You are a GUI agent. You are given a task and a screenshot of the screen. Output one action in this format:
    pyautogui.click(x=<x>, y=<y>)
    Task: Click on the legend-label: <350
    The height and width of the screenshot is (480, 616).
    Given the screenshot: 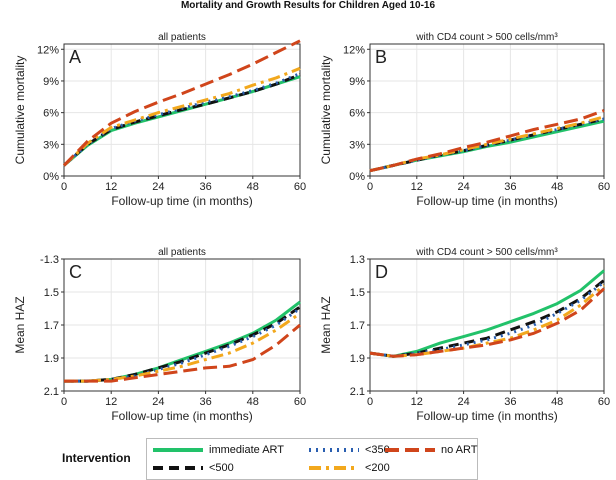 What is the action you would take?
    pyautogui.click(x=377, y=450)
    